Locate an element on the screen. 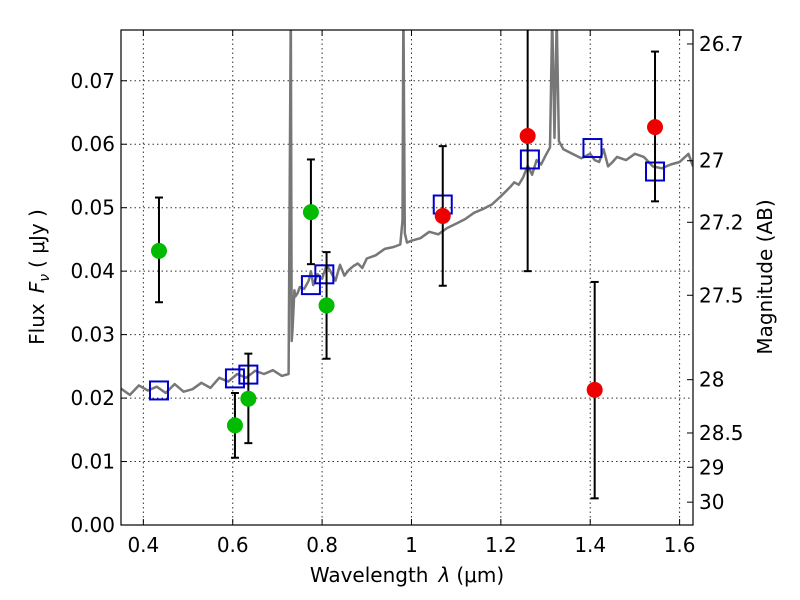  y2-tick-label: 27 is located at coordinates (711, 161).